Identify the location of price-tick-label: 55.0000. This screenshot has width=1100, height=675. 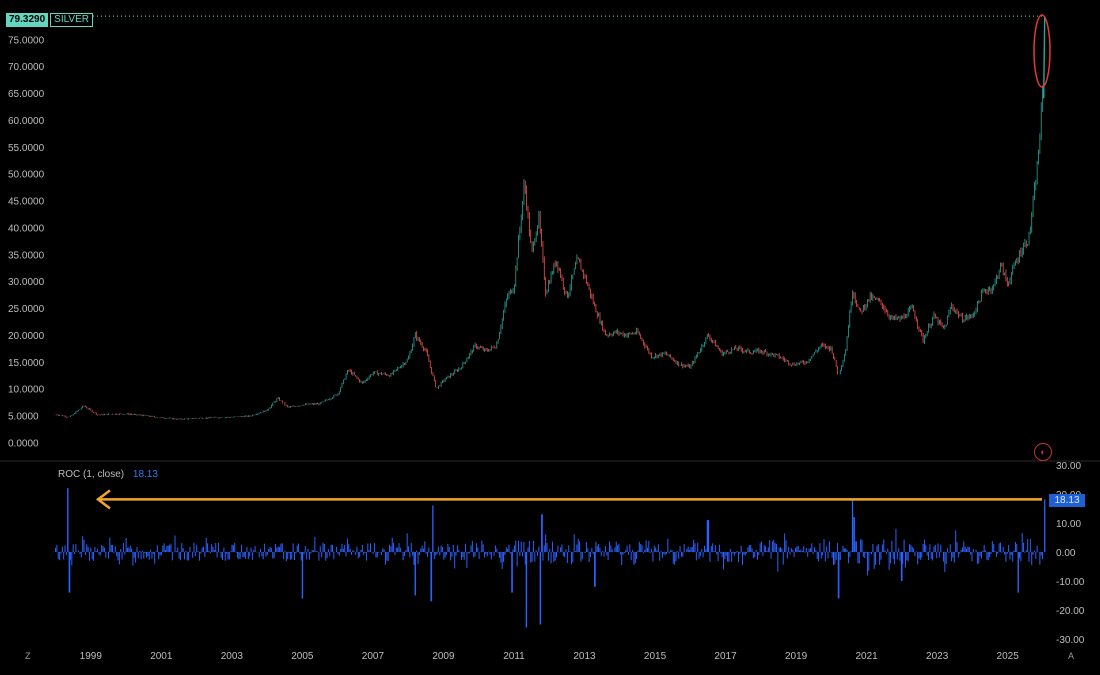
(26, 148).